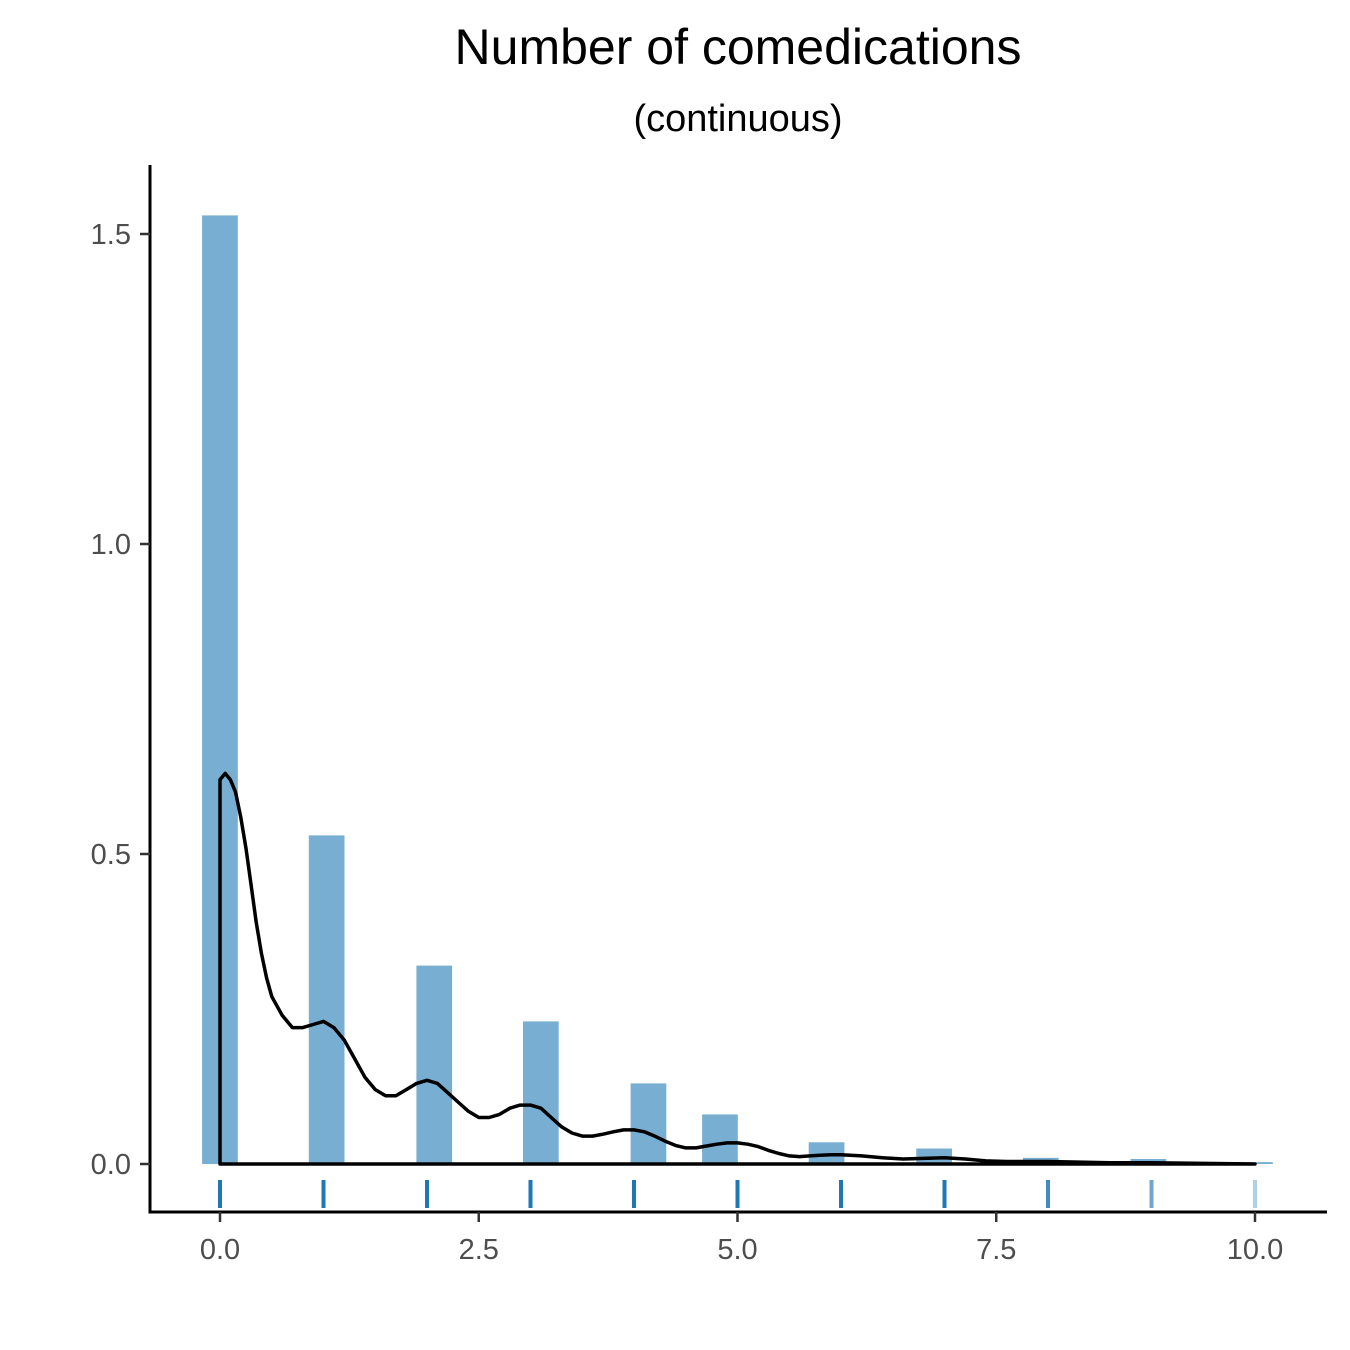  I want to click on y-tick-label-1: 0.5, so click(111, 855).